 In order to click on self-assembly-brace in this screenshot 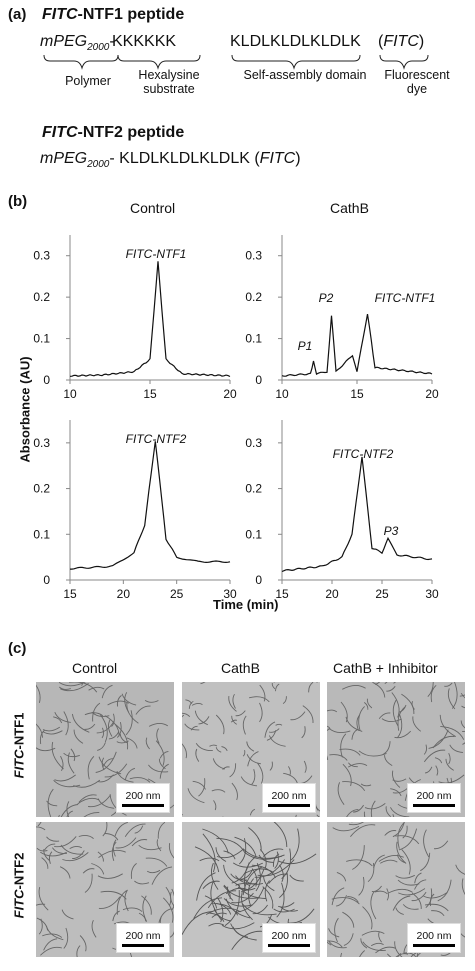, I will do `click(296, 62)`.